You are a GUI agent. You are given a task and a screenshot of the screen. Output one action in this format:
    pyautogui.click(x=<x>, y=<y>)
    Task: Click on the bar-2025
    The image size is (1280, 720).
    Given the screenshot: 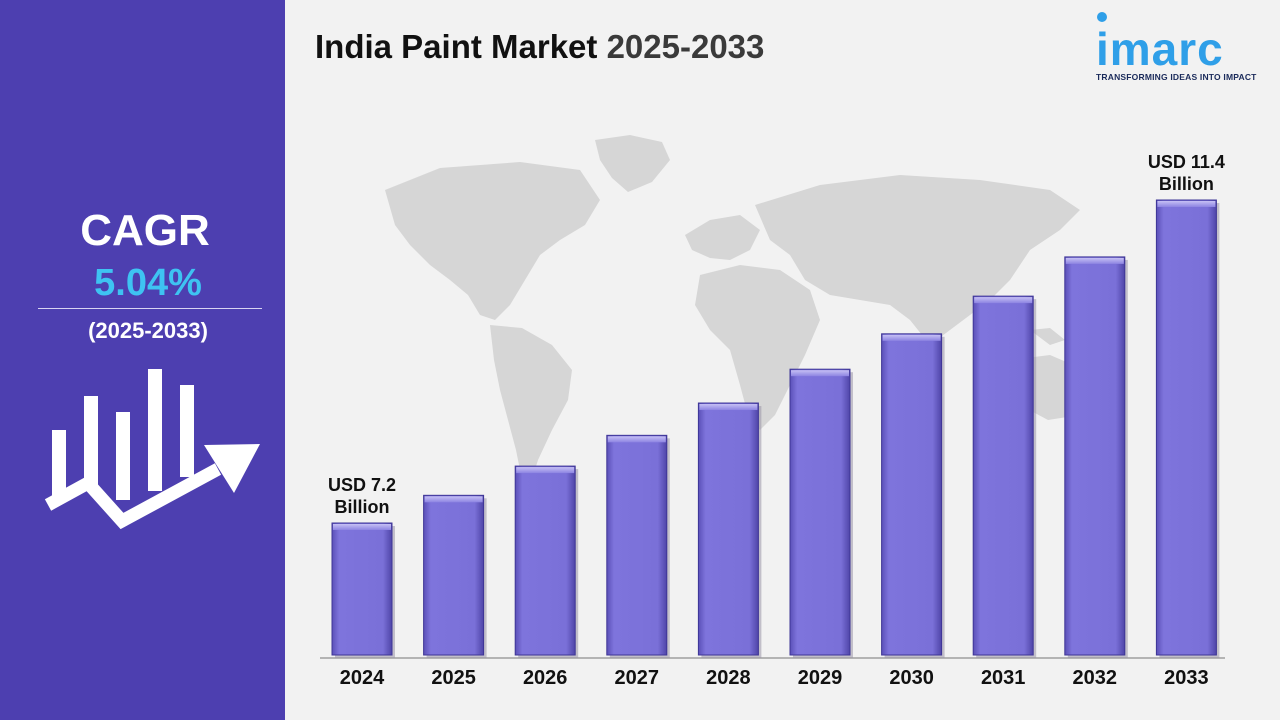 What is the action you would take?
    pyautogui.click(x=455, y=576)
    